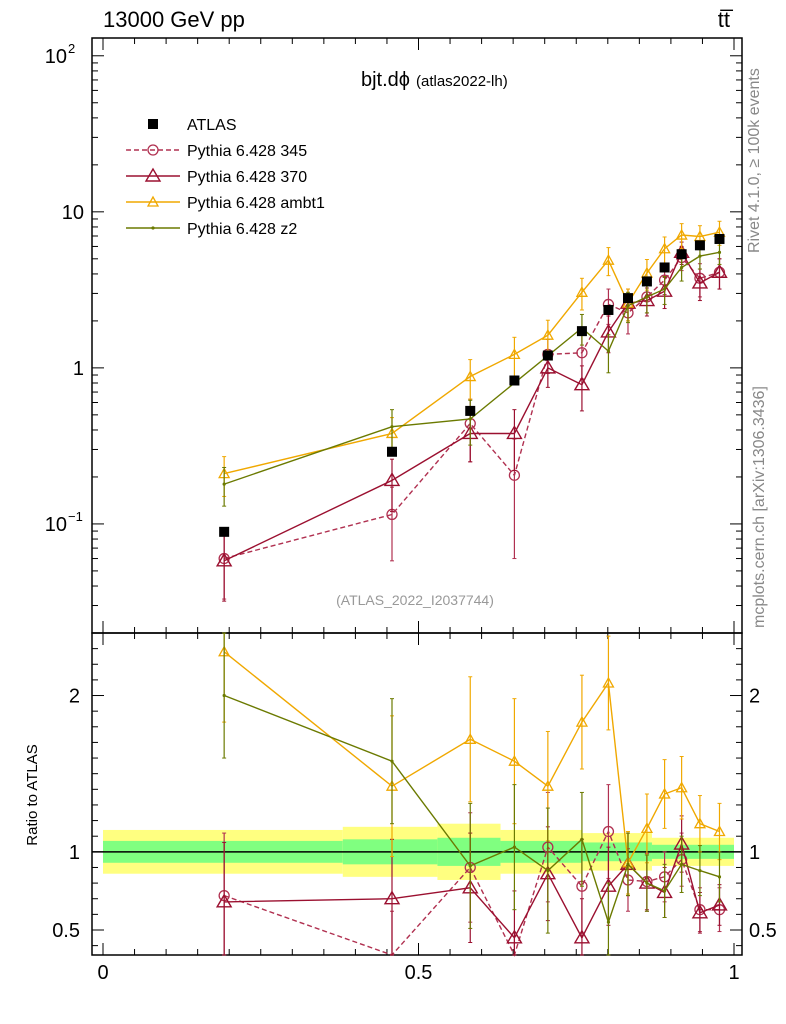 This screenshot has height=1024, width=786. Describe the element at coordinates (242, 229) in the screenshot. I see `legend-label: Pythia 6.428 z2` at that location.